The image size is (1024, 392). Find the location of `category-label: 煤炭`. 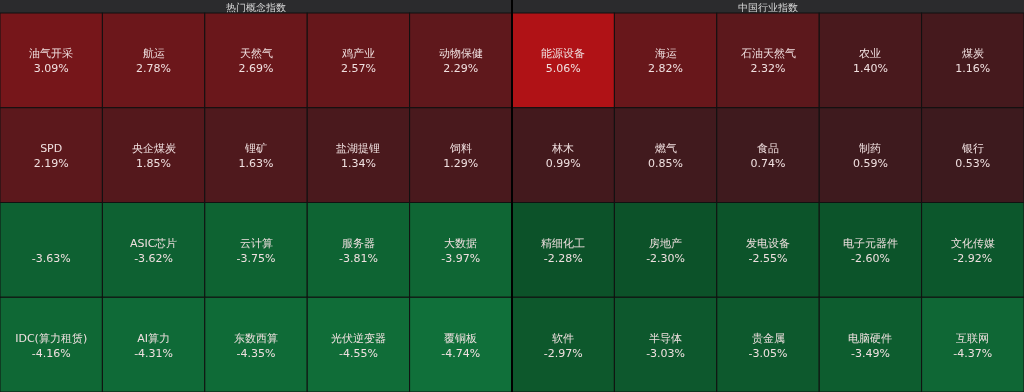

category-label: 煤炭 is located at coordinates (972, 54).